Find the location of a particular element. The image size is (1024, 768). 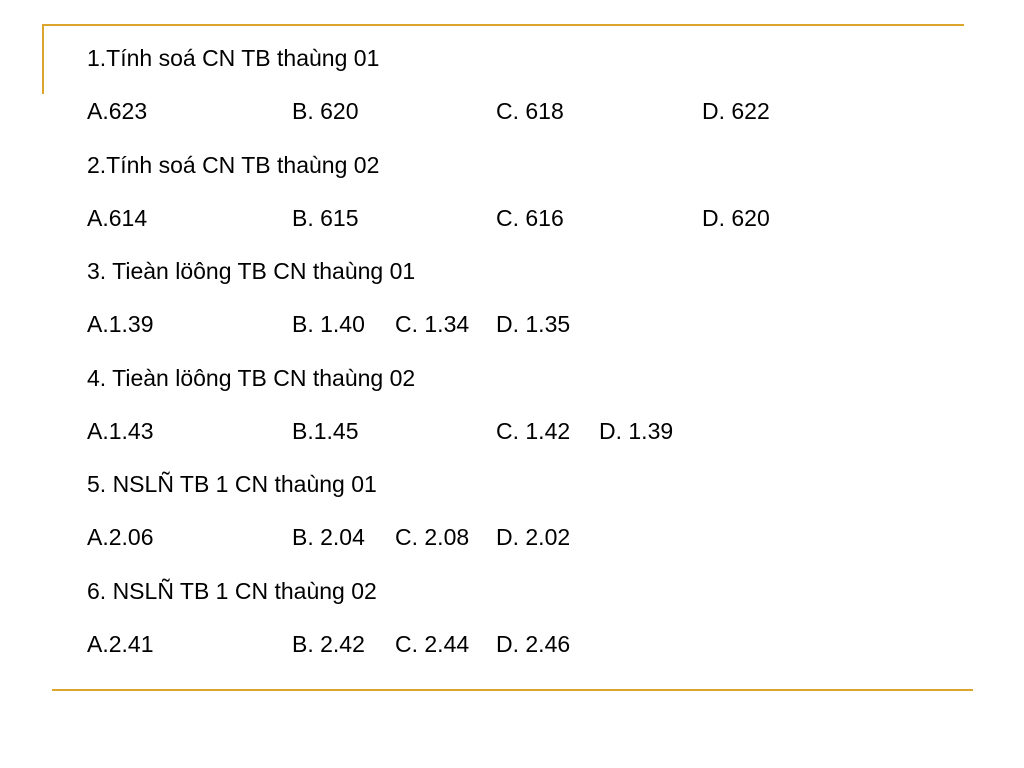

option: C. 616 is located at coordinates (530, 217).